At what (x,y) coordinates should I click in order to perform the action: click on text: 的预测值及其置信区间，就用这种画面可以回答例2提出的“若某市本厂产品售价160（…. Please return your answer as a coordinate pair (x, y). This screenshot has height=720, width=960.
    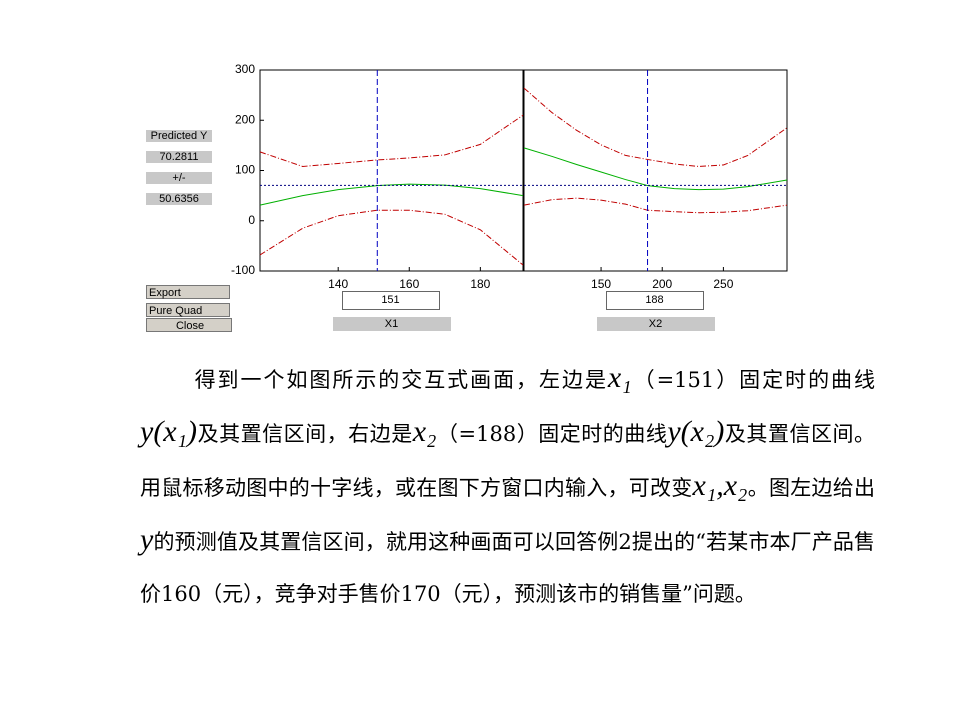
    Looking at the image, I should click on (507, 568).